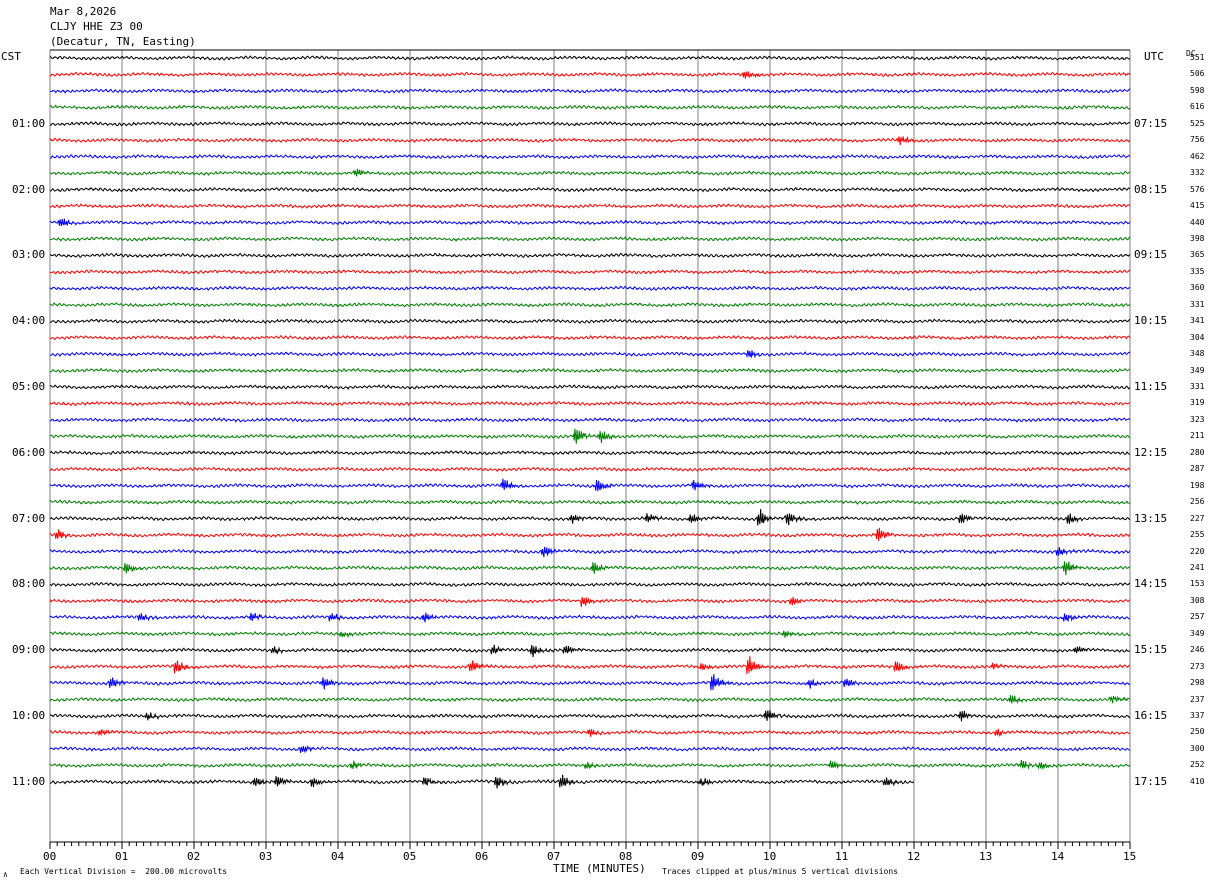  I want to click on dc-offset-value: 335, so click(1197, 271).